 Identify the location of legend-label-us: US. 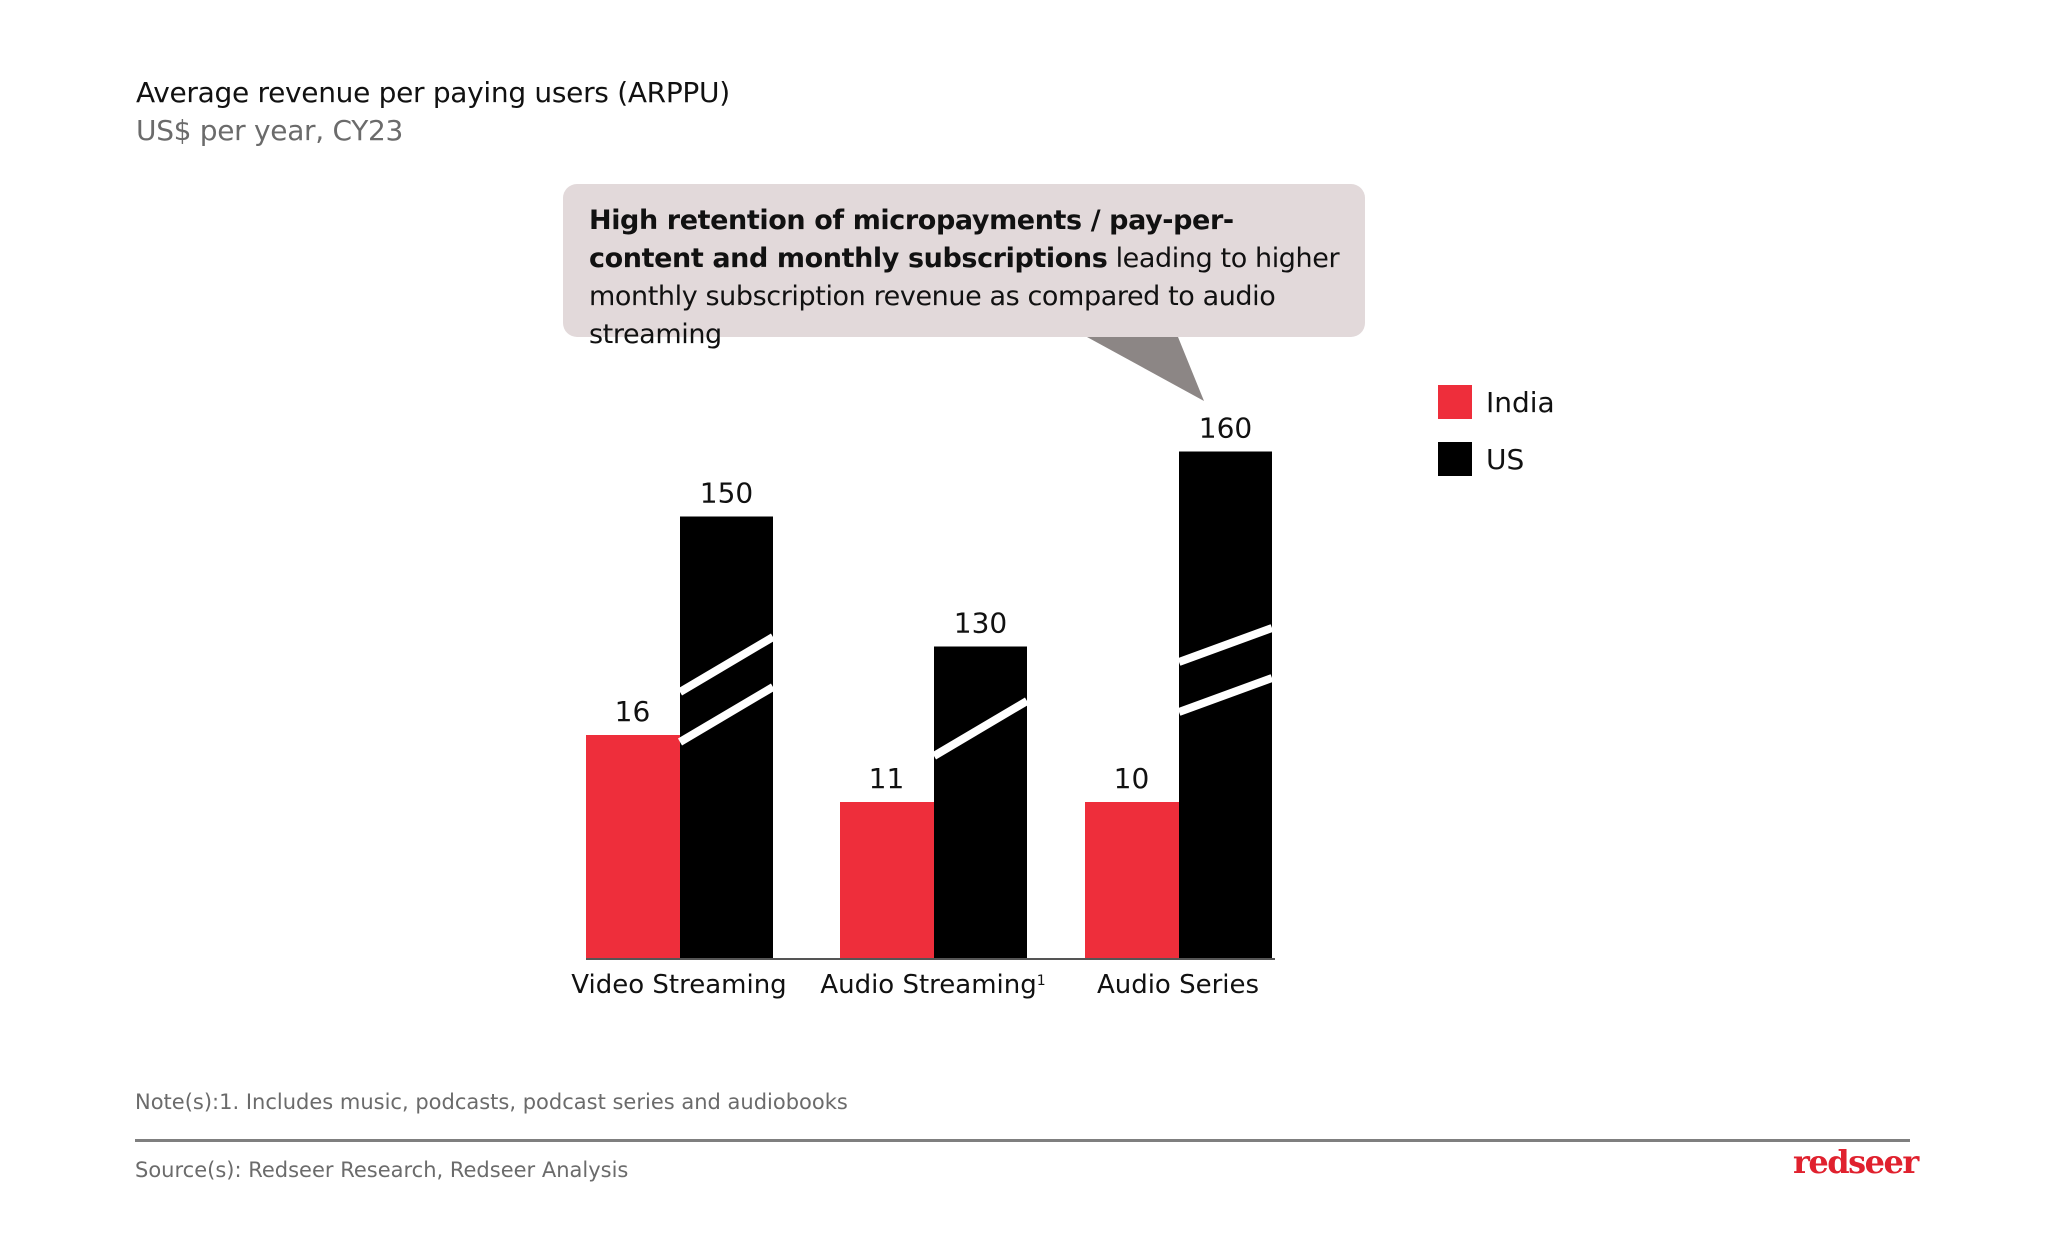
(1505, 459).